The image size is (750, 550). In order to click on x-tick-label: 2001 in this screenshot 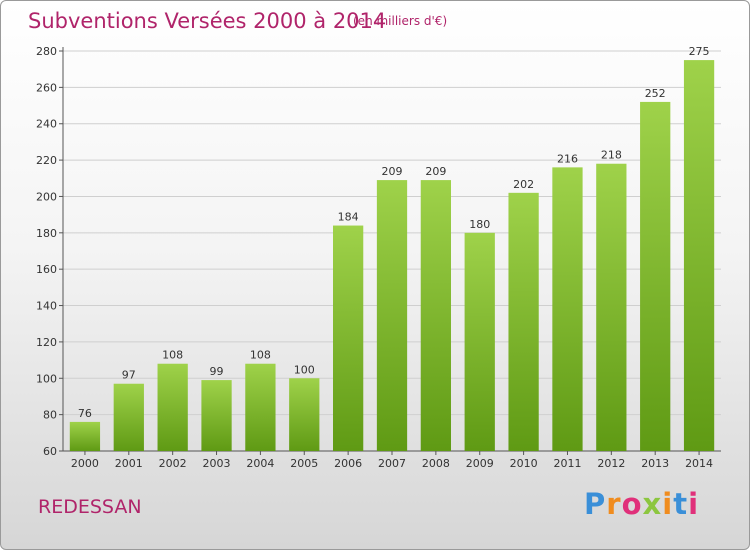, I will do `click(129, 463)`.